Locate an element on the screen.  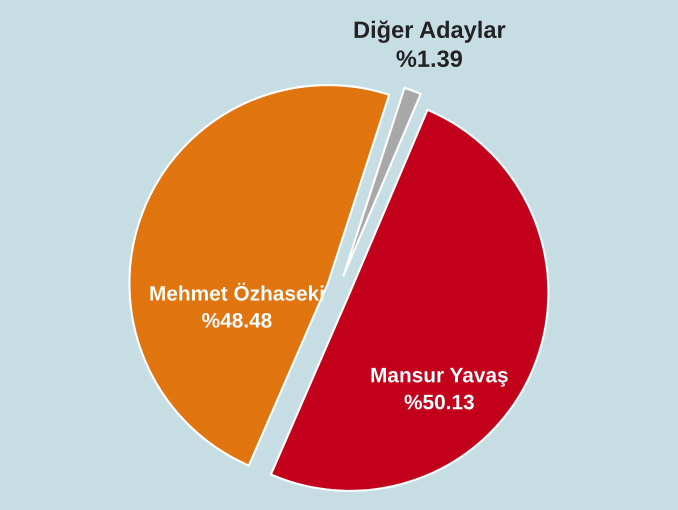
data-label: %50.13 is located at coordinates (439, 402).